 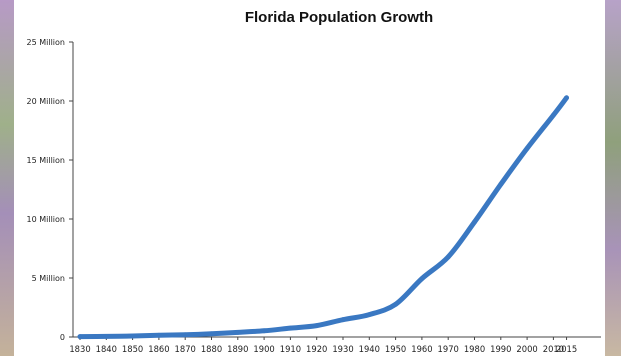 What do you see at coordinates (79, 349) in the screenshot?
I see `x-tick-label: 1830` at bounding box center [79, 349].